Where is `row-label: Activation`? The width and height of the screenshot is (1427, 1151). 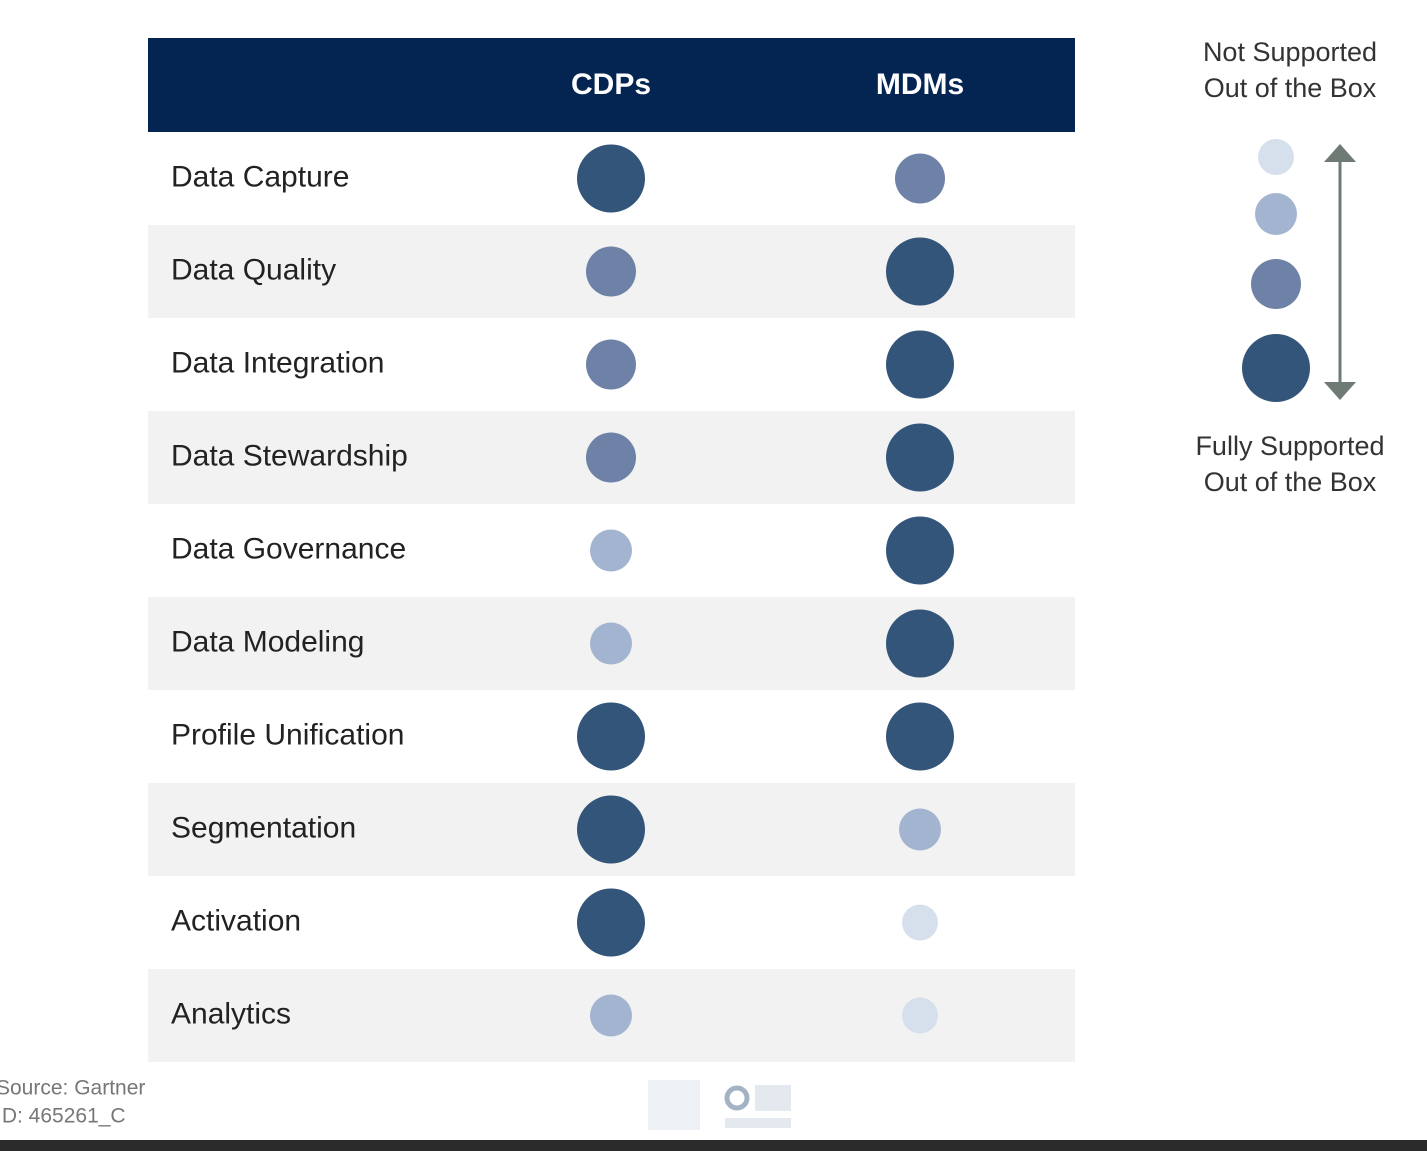
row-label: Activation is located at coordinates (236, 920).